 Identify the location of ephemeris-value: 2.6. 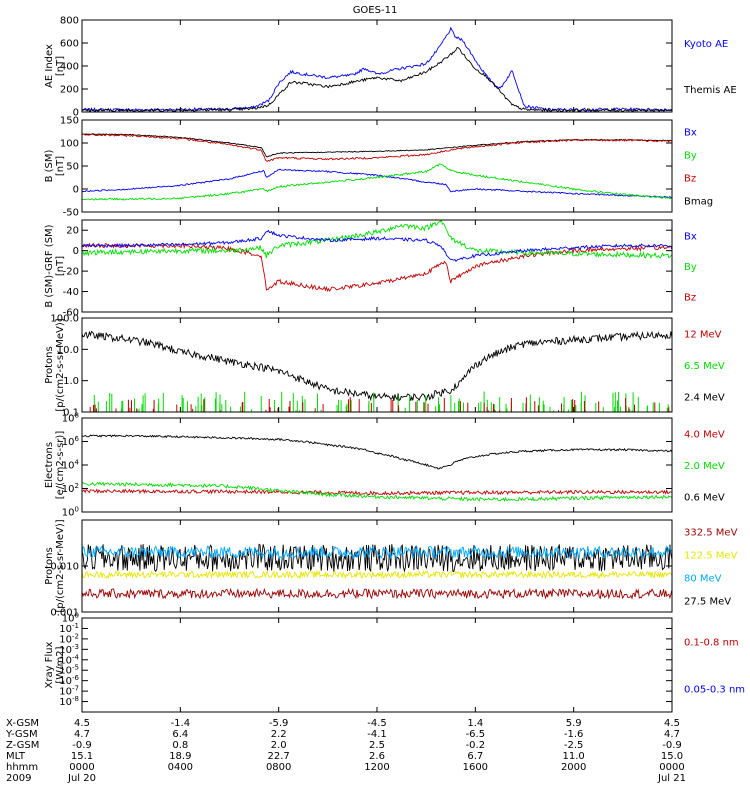
(377, 756).